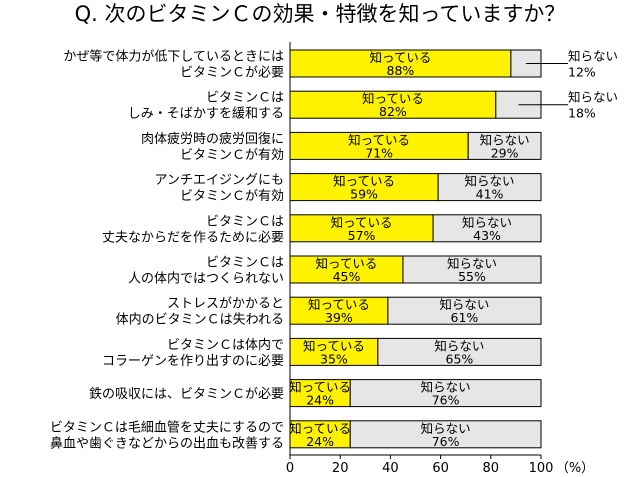  Describe the element at coordinates (167, 443) in the screenshot. I see `category-label: 鼻血や歯ぐきなどからの出血も改善する` at that location.